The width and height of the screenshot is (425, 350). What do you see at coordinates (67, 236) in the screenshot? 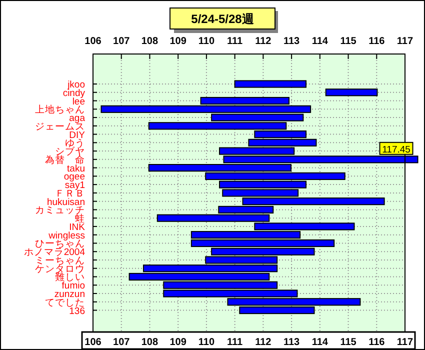
I see `y-tick-label: wingless` at bounding box center [67, 236].